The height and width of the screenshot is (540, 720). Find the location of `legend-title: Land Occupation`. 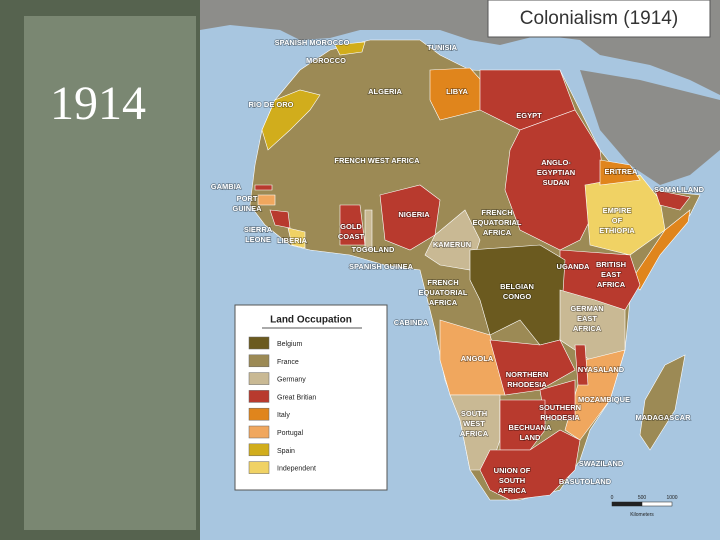

legend-title: Land Occupation is located at coordinates (311, 320).